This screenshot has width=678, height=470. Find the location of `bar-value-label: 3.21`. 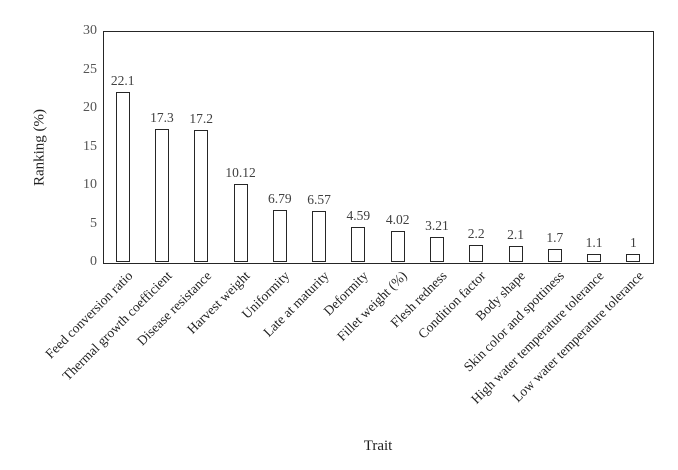

bar-value-label: 3.21 is located at coordinates (437, 226).